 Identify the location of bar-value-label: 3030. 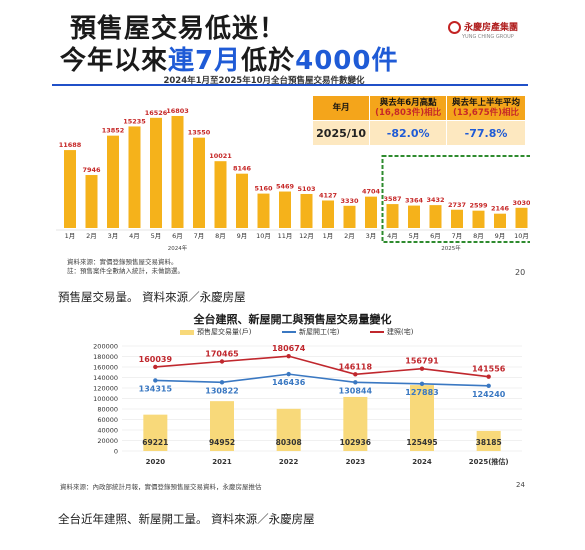
(521, 203).